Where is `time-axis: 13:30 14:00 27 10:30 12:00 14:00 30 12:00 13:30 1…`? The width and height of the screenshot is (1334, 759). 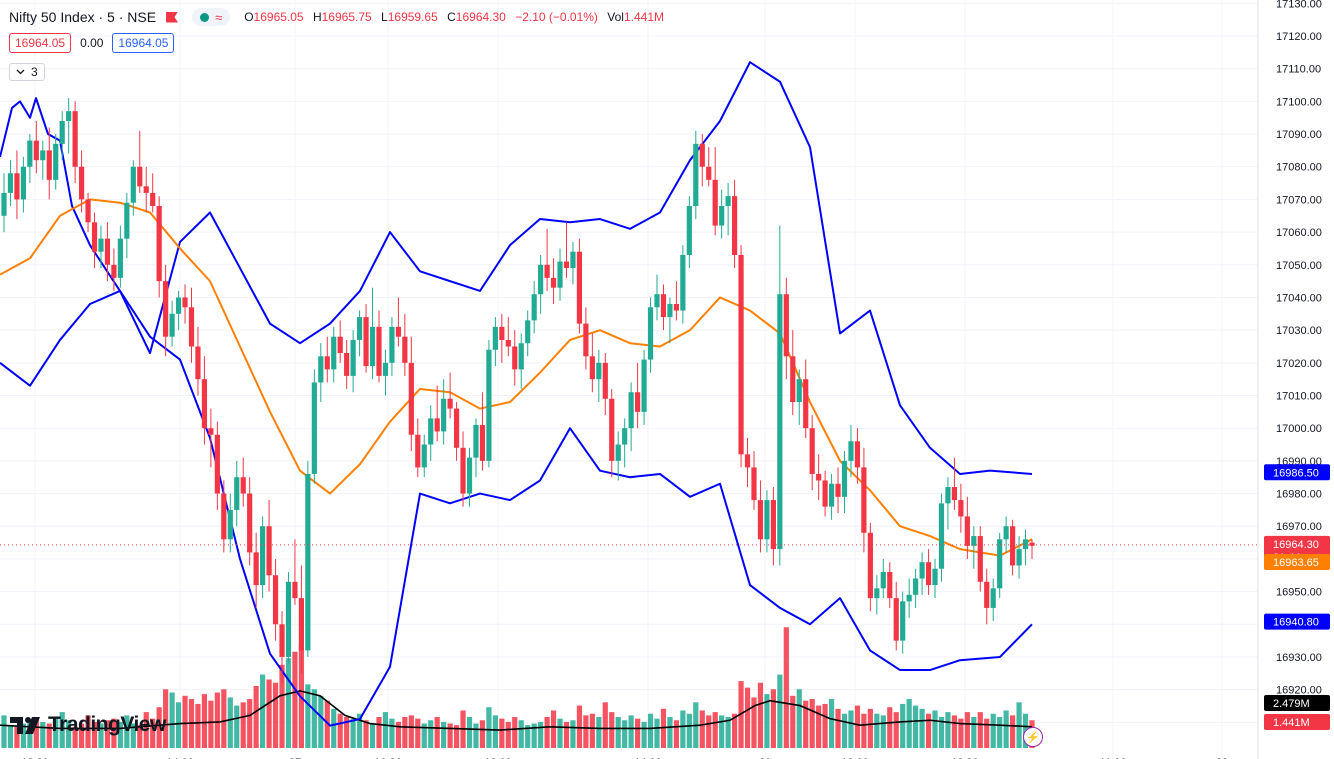
time-axis: 13:30 14:00 27 10:30 12:00 14:00 30 12:00 13:30 1… is located at coordinates (624, 758).